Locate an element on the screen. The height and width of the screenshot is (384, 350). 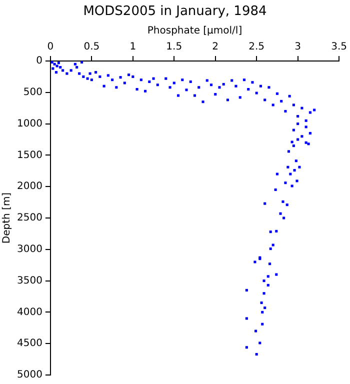
y-tick-label: 1500 is located at coordinates (29, 155).